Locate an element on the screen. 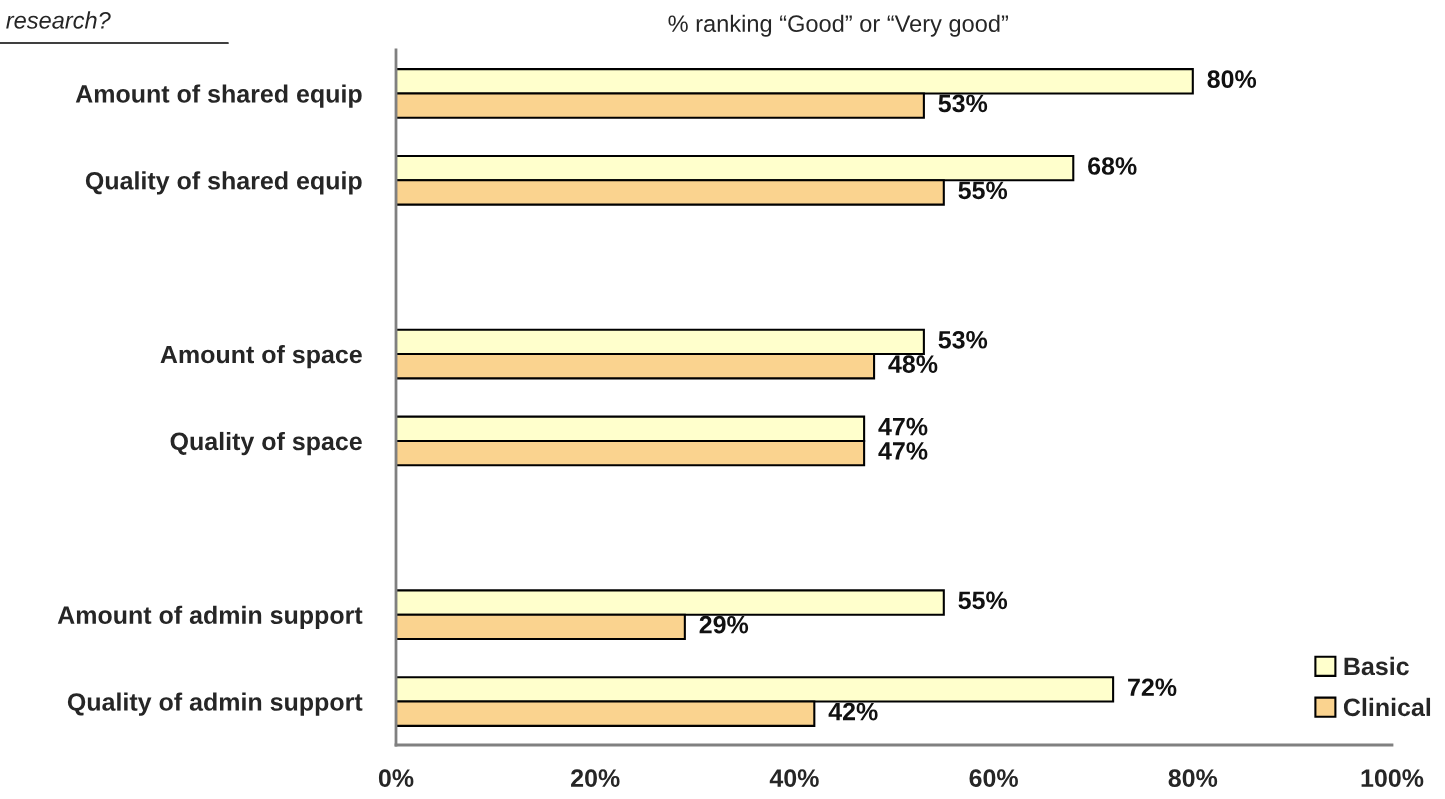 Image resolution: width=1445 pixels, height=799 pixels. x-tick-label: 60% is located at coordinates (993, 778).